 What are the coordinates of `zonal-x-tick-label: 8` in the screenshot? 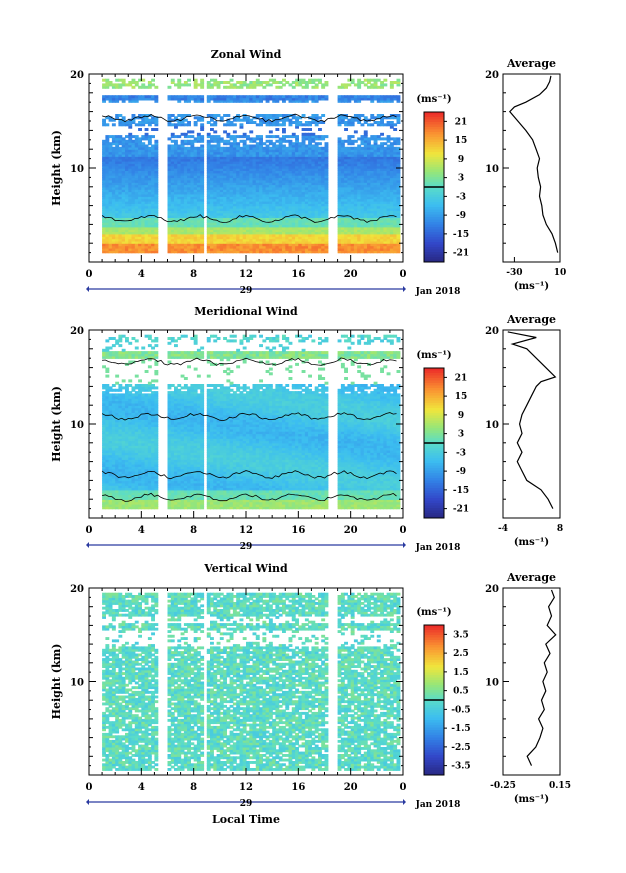 It's located at (193, 274).